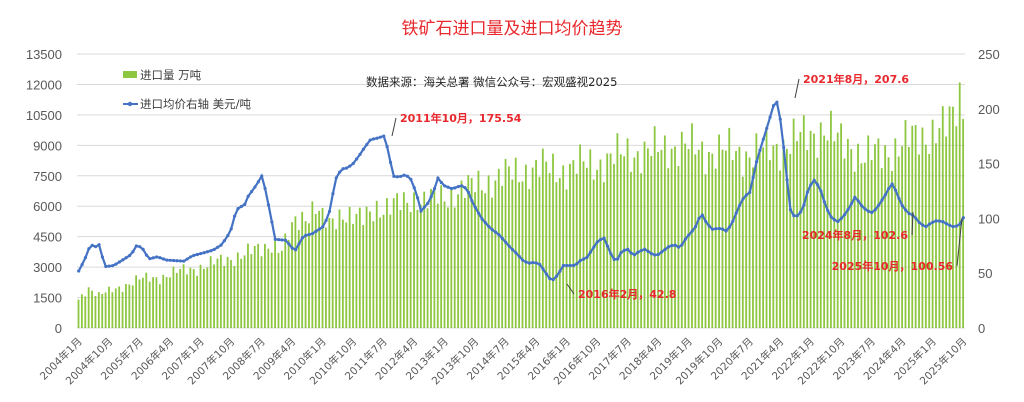 This screenshot has width=1024, height=402. Describe the element at coordinates (44, 115) in the screenshot. I see `svg-text: 10500` at that location.